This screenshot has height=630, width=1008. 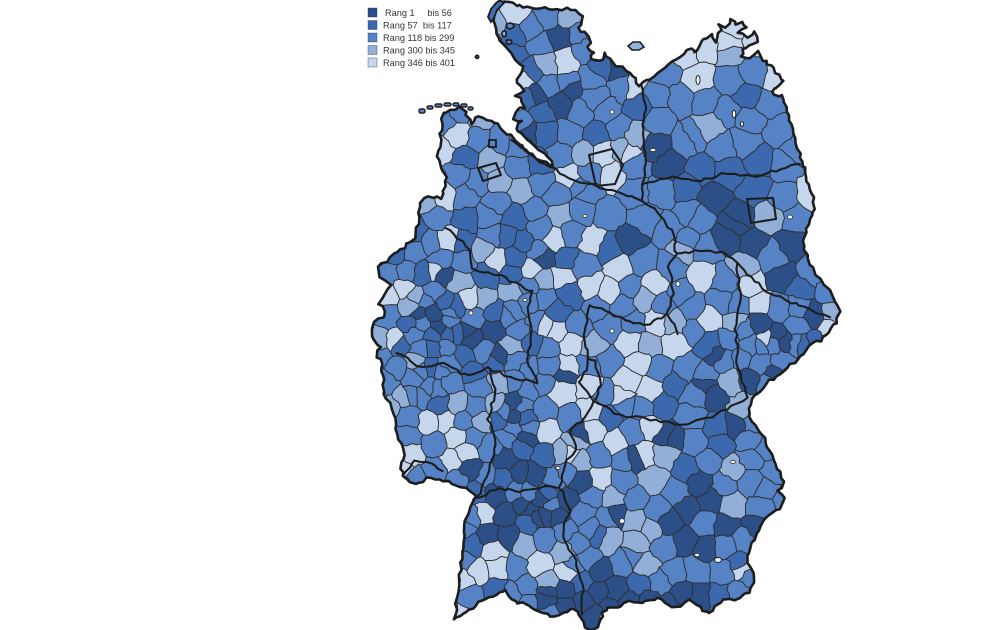 I want to click on svg-text: Rang 346 bis 401, so click(x=419, y=63).